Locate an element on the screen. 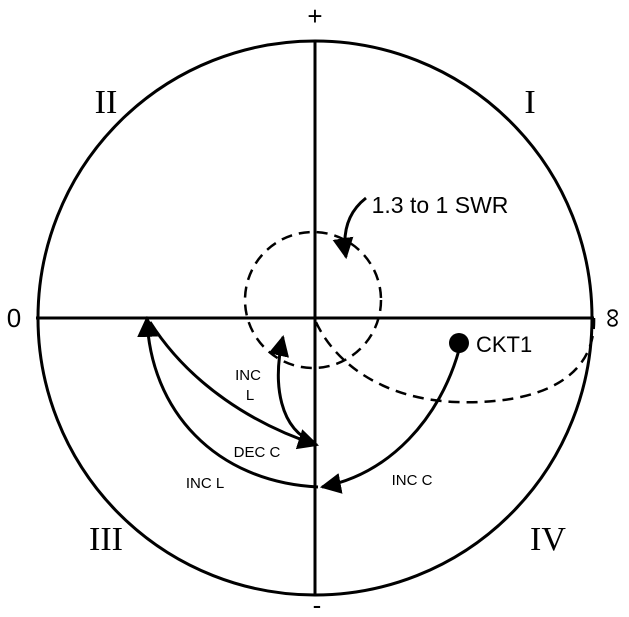  inc-l-lower-label: INC L is located at coordinates (205, 483).